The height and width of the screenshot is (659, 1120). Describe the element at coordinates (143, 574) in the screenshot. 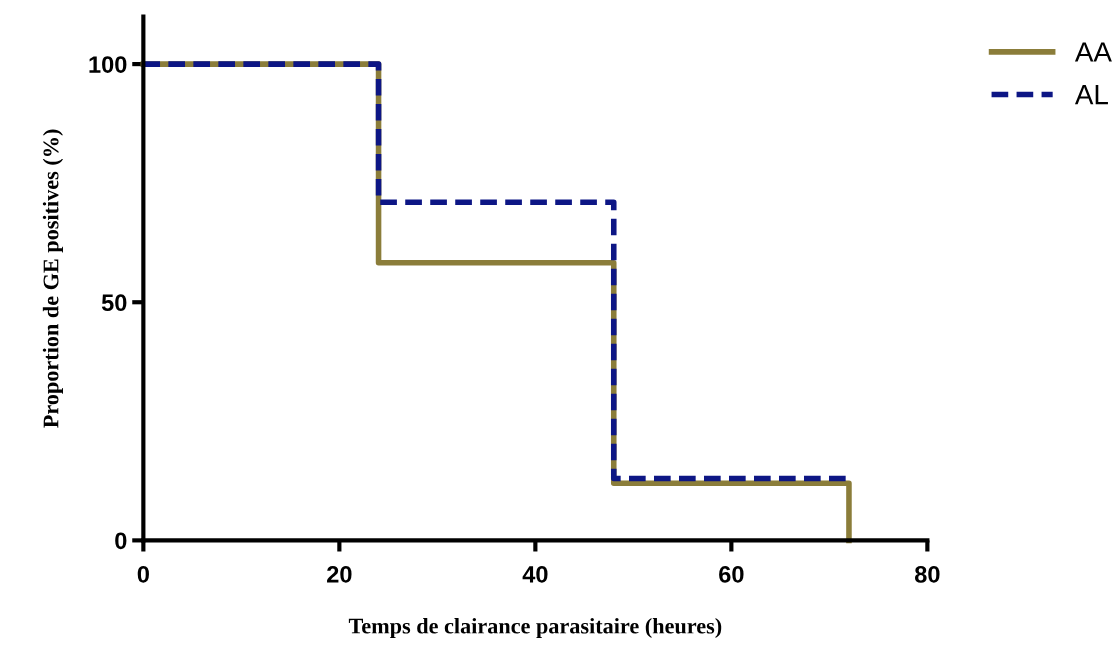

I see `x-tick-label: 0` at that location.